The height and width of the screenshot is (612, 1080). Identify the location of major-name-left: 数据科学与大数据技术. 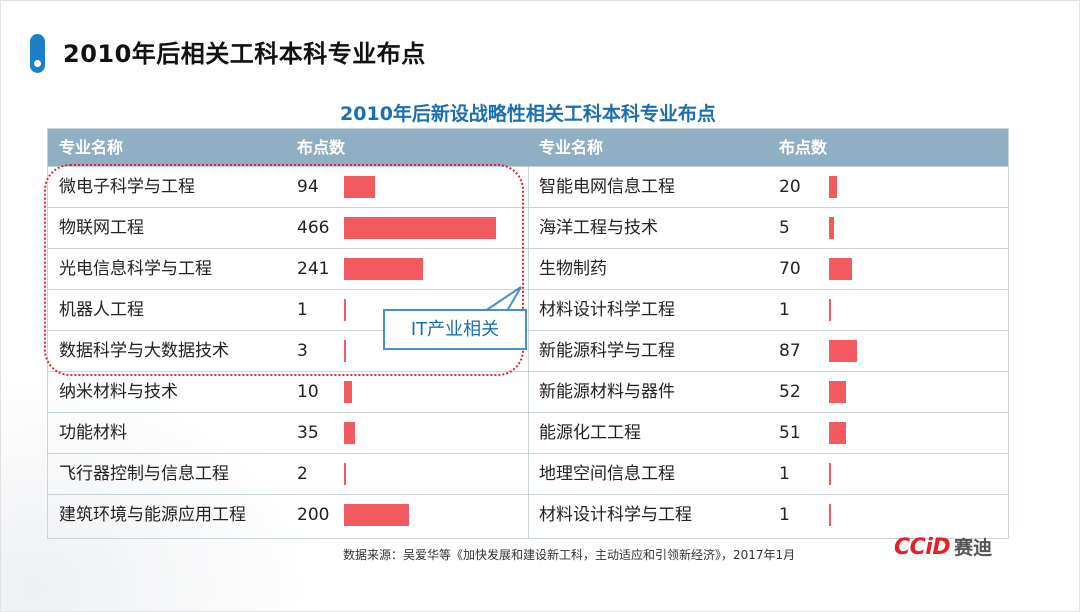
(144, 351).